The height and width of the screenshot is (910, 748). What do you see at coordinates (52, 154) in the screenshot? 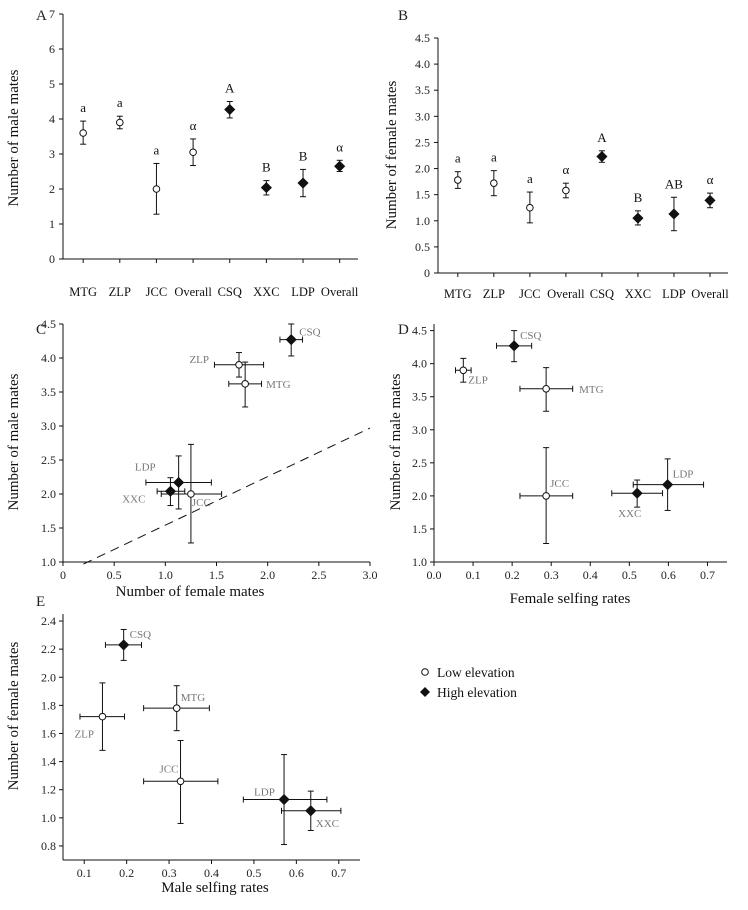
I see `y-tick-label: 3` at bounding box center [52, 154].